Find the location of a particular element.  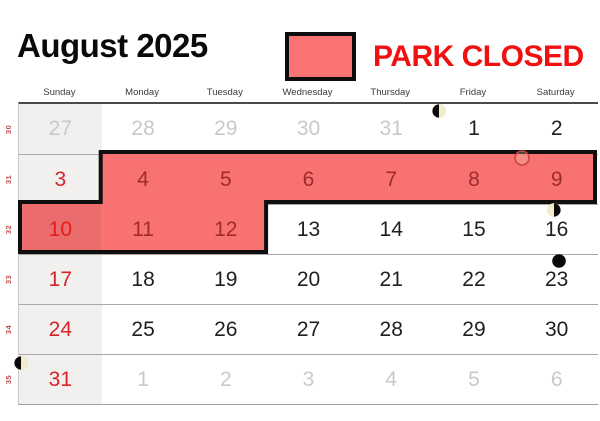

day-number: 4 is located at coordinates (391, 379).